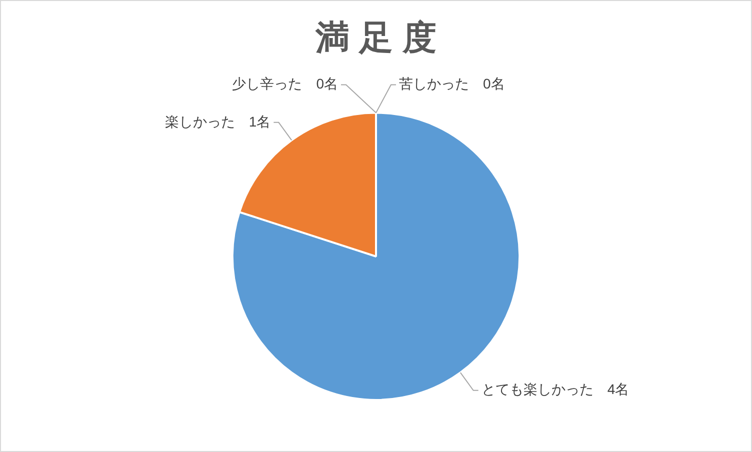  I want to click on slice-label: 楽しかった 1名, so click(217, 121).